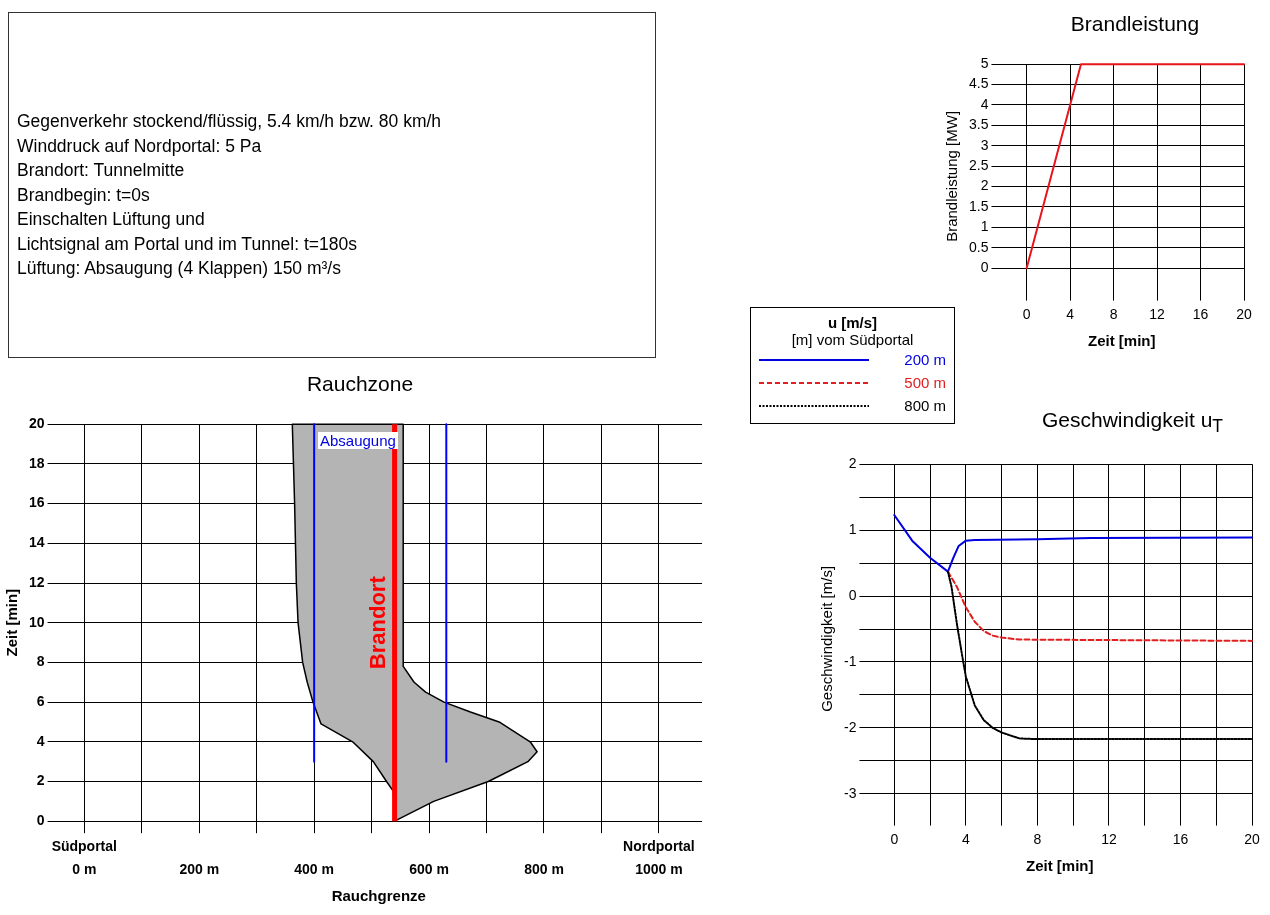 This screenshot has width=1270, height=915. I want to click on y-tick-label: 6, so click(40, 700).